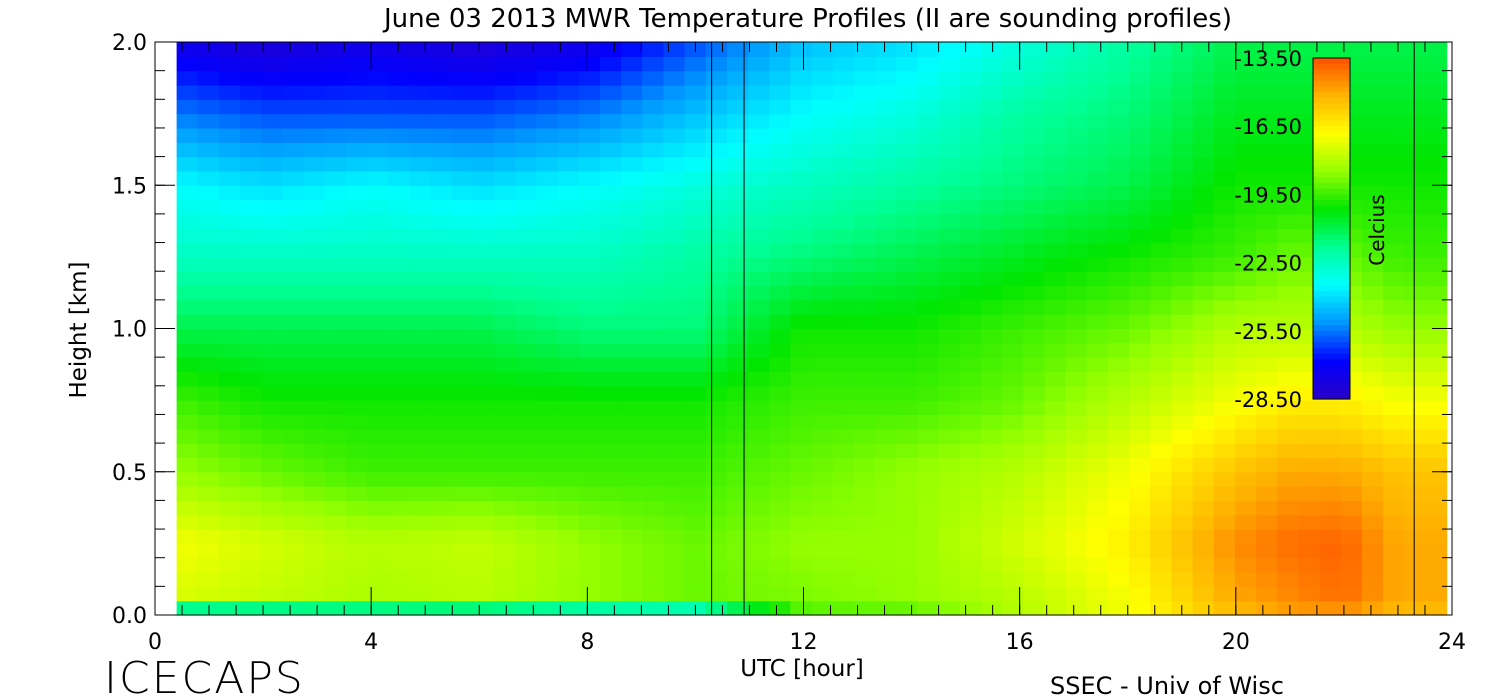 Image resolution: width=1500 pixels, height=700 pixels. Describe the element at coordinates (1268, 332) in the screenshot. I see `colorbar-tick-label: -25.50` at that location.